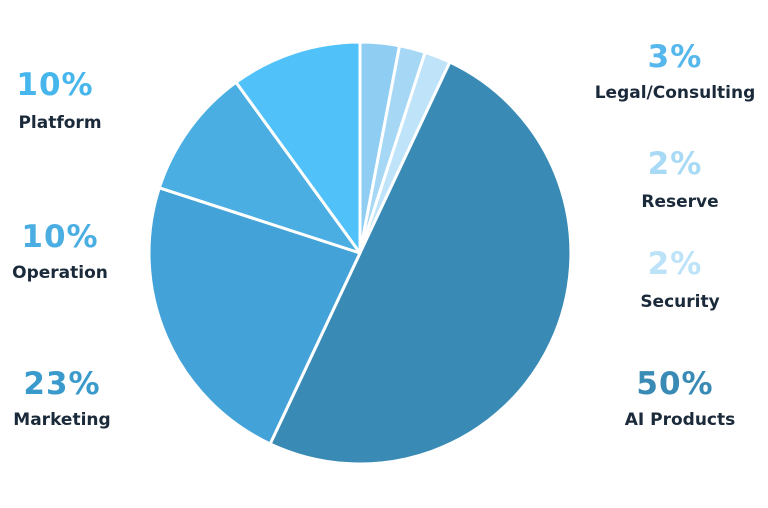 The image size is (768, 508). What do you see at coordinates (675, 264) in the screenshot?
I see `pct-label-security: 2%` at bounding box center [675, 264].